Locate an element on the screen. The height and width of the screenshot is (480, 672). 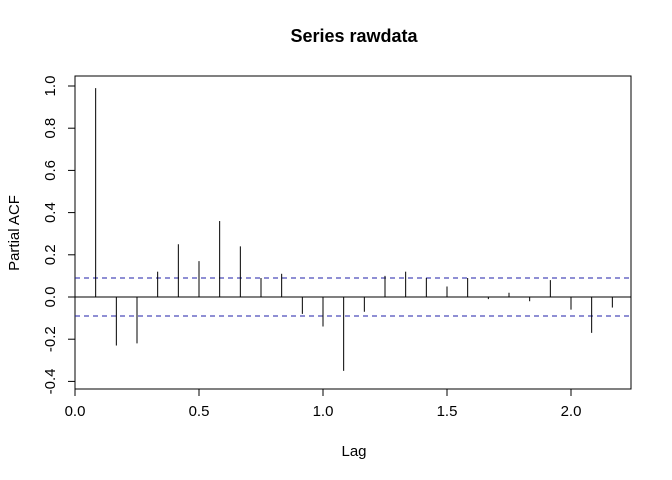
x-axis-label: Lag is located at coordinates (353, 451).